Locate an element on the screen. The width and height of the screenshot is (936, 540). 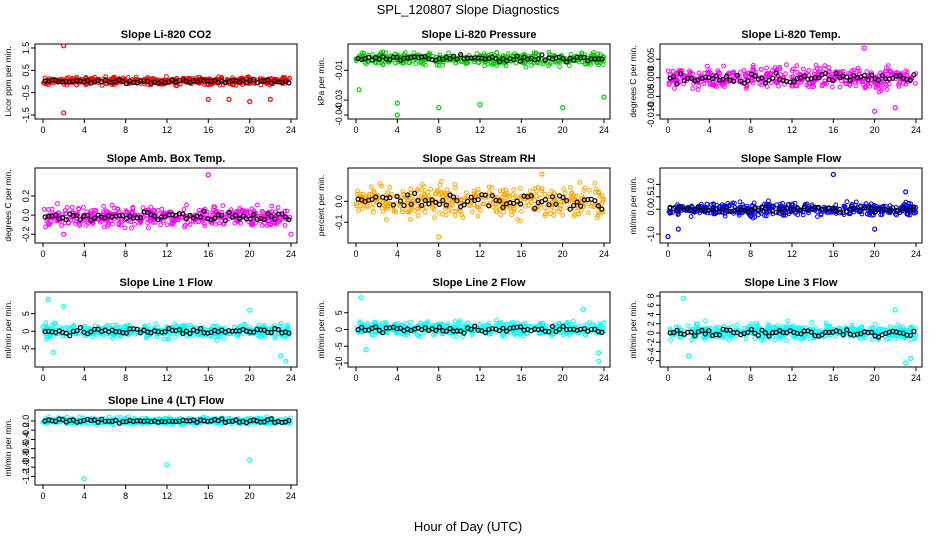
y-axis-label: ml/min per min. is located at coordinates (8, 447).